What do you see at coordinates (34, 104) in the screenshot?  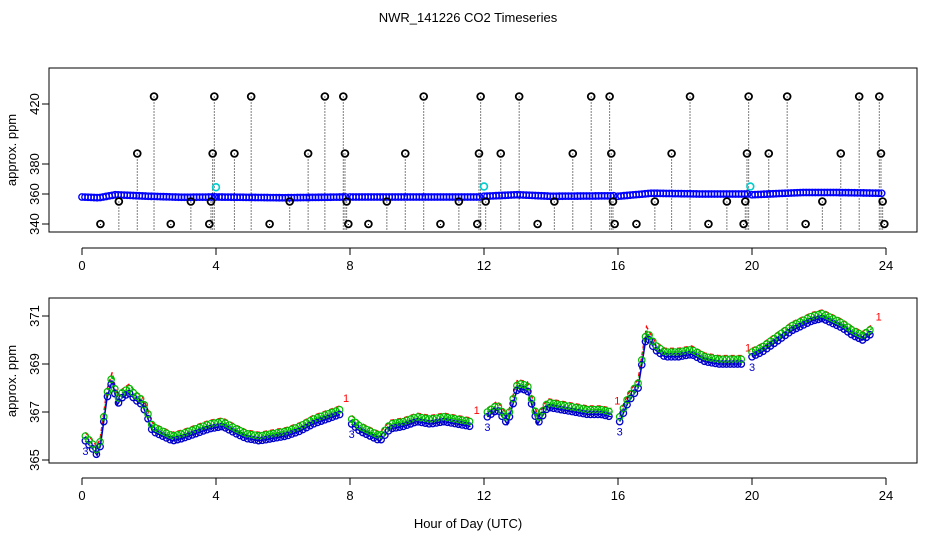 I see `y-tick-label: 420` at bounding box center [34, 104].